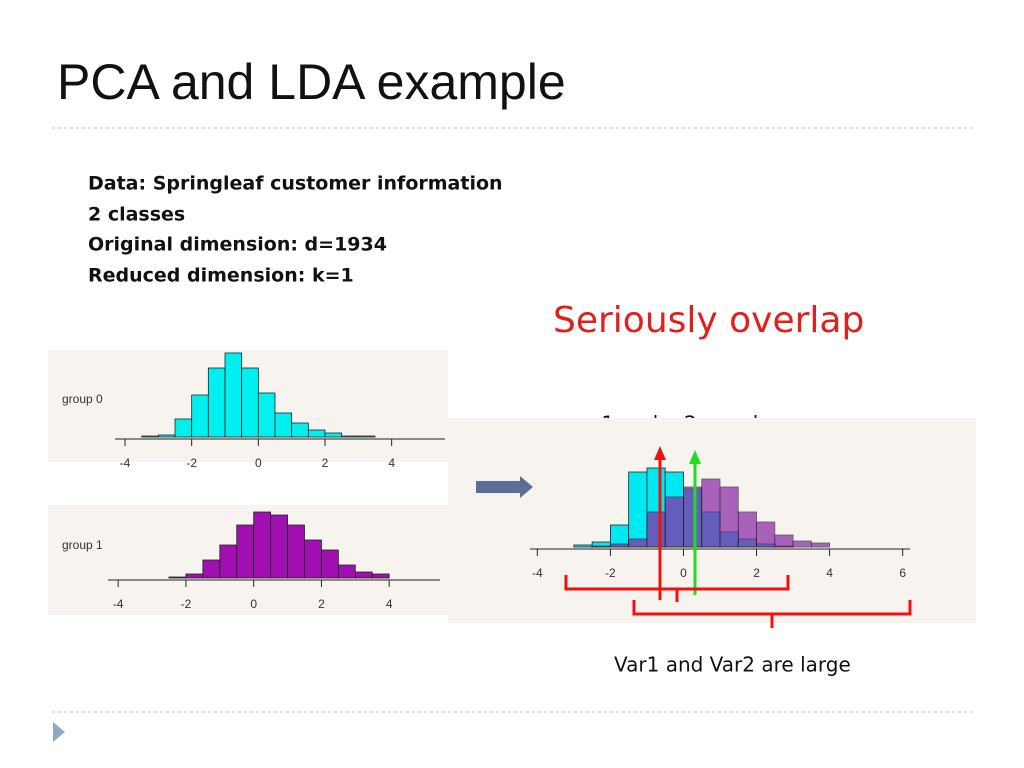 The image size is (1024, 768). I want to click on slide-title: PCA and LDA example, so click(311, 82).